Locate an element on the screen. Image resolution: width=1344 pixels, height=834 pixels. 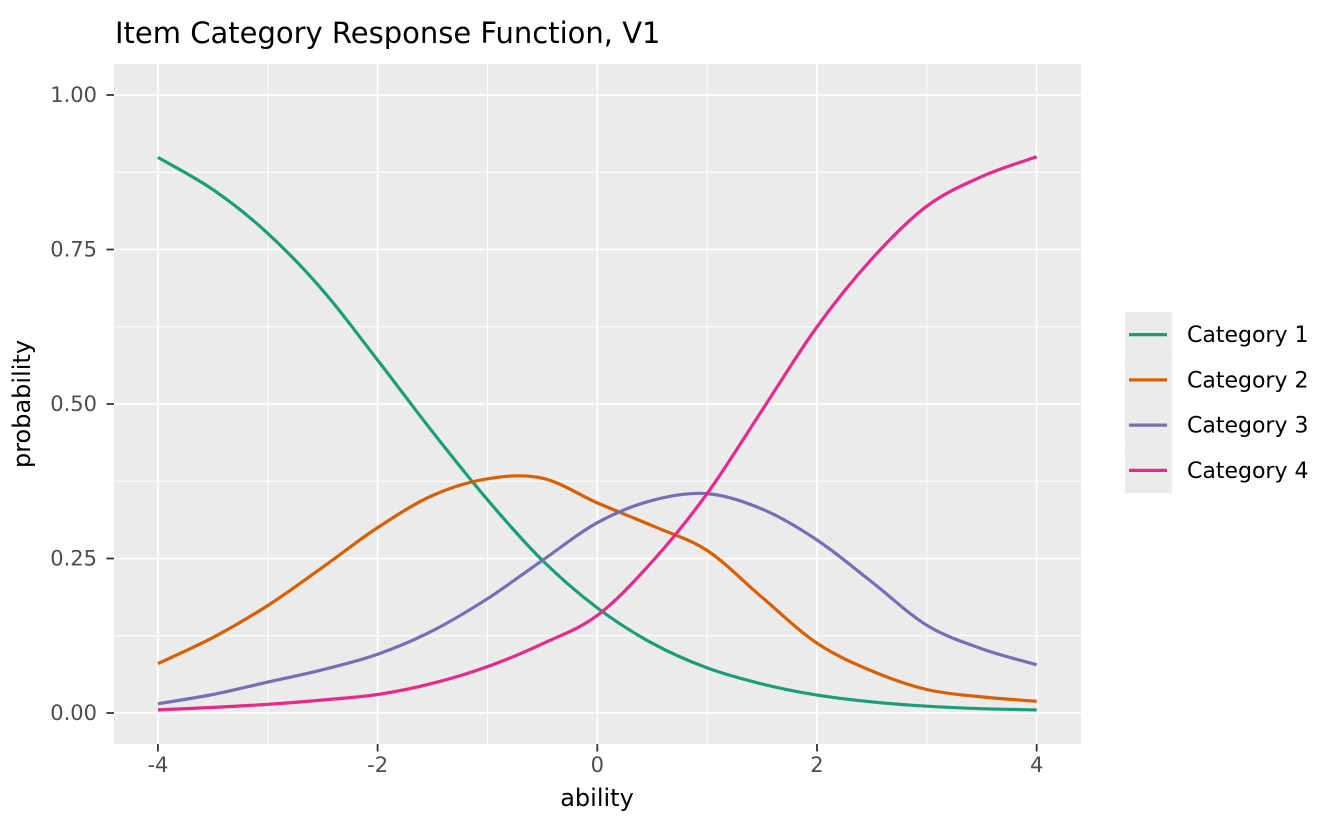
legend: Category 1 Category 2 Category 3 Category 4 is located at coordinates (1216, 402).